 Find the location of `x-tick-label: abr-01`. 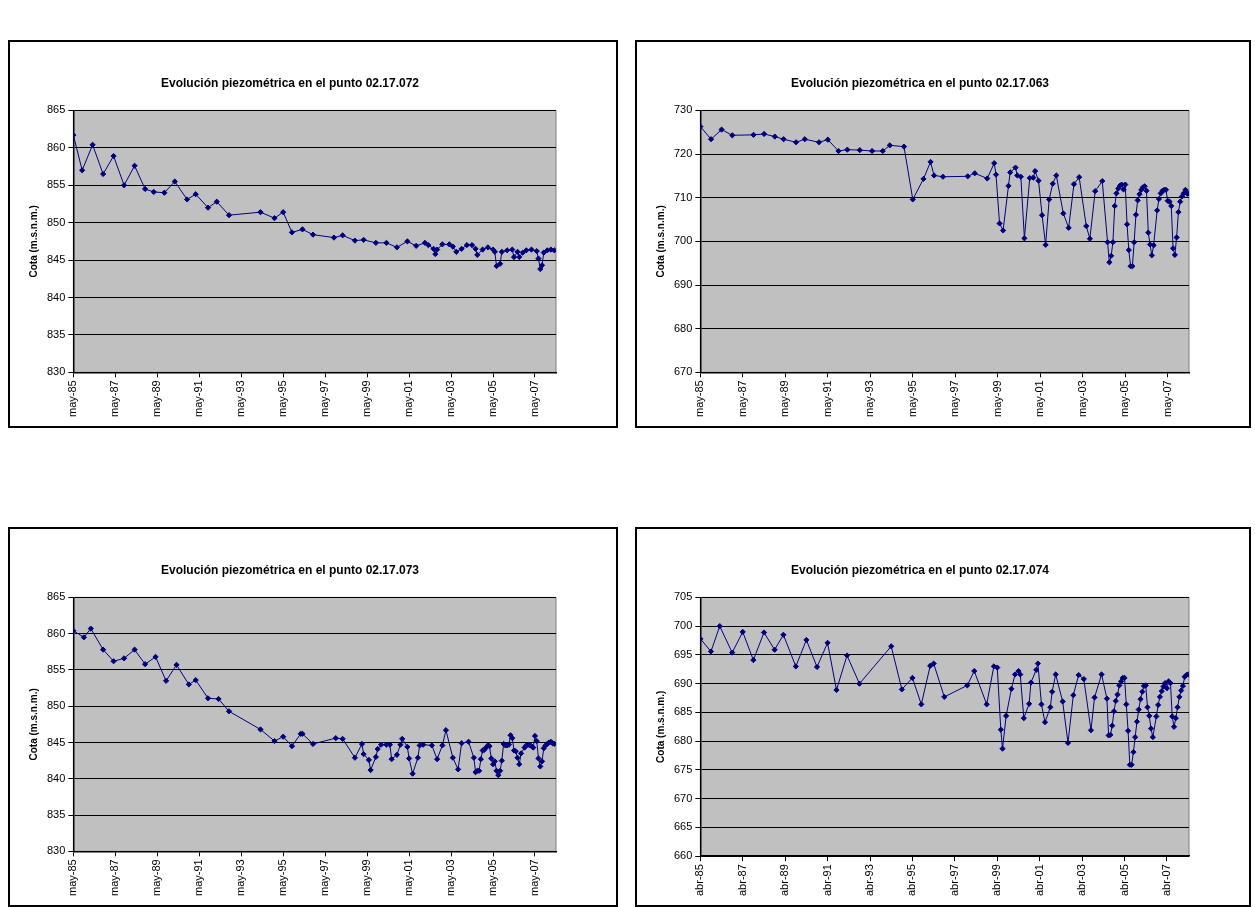

x-tick-label: abr-01 is located at coordinates (1038, 880).